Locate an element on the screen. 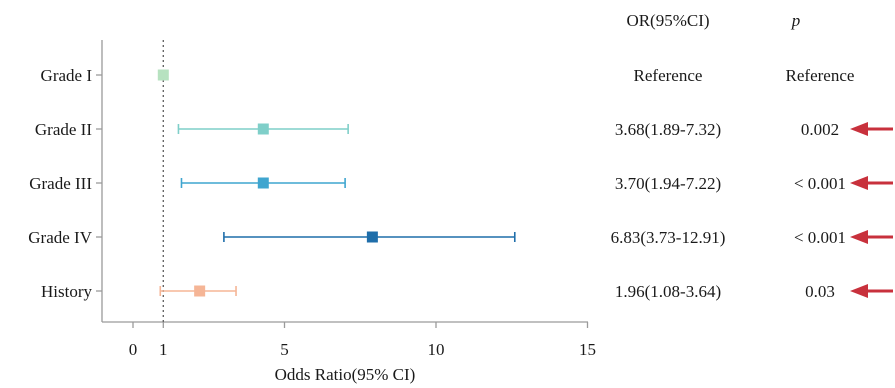 The image size is (895, 388). or-value-text: 1.96(1.08-3.64) is located at coordinates (668, 291).